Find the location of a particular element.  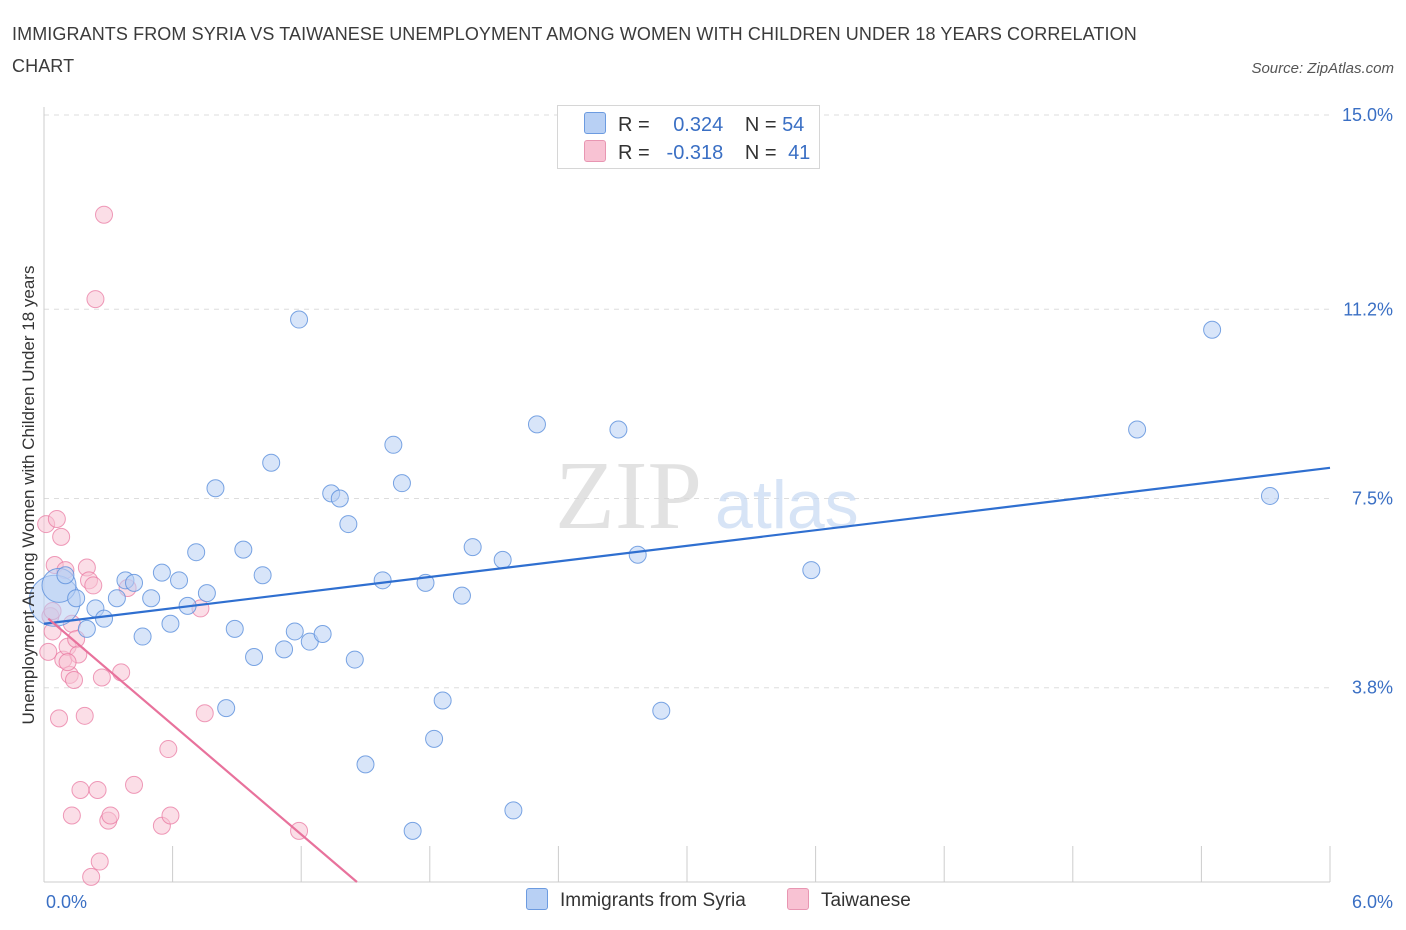

legend-box: R = 0.324 N = 54 R = -0.318 N = 41 is located at coordinates (688, 137).